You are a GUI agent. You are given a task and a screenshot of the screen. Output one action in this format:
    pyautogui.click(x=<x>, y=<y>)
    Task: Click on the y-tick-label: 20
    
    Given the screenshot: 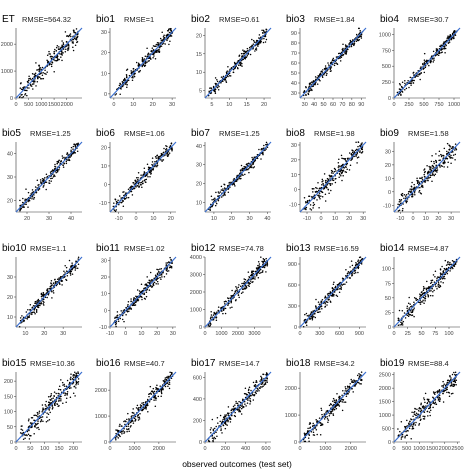 What is the action you would take?
    pyautogui.click(x=199, y=185)
    